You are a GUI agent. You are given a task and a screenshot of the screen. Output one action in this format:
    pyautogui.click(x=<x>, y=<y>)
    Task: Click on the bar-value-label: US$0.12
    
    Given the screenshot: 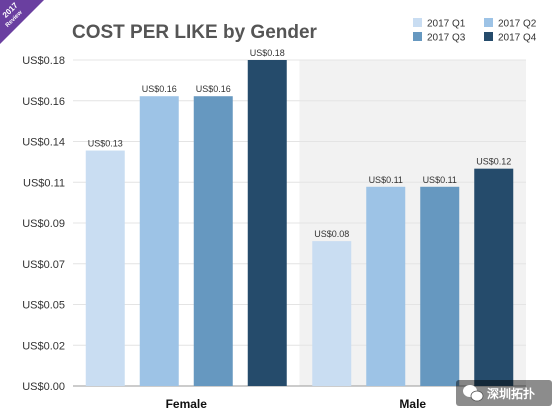 What is the action you would take?
    pyautogui.click(x=493, y=162)
    